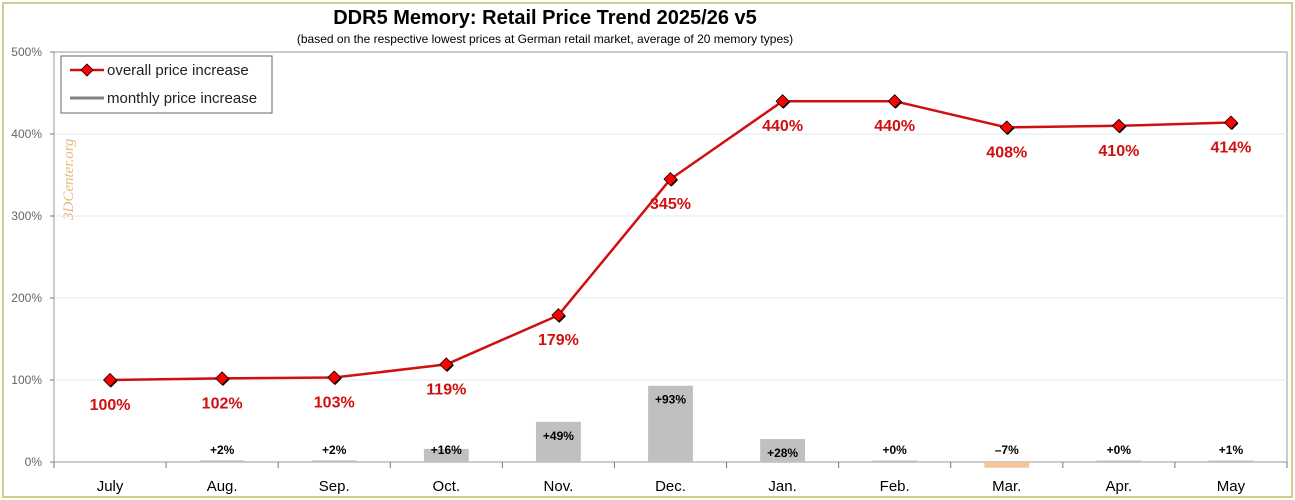 The width and height of the screenshot is (1295, 500). I want to click on point-label-mar: 408%, so click(1006, 152).